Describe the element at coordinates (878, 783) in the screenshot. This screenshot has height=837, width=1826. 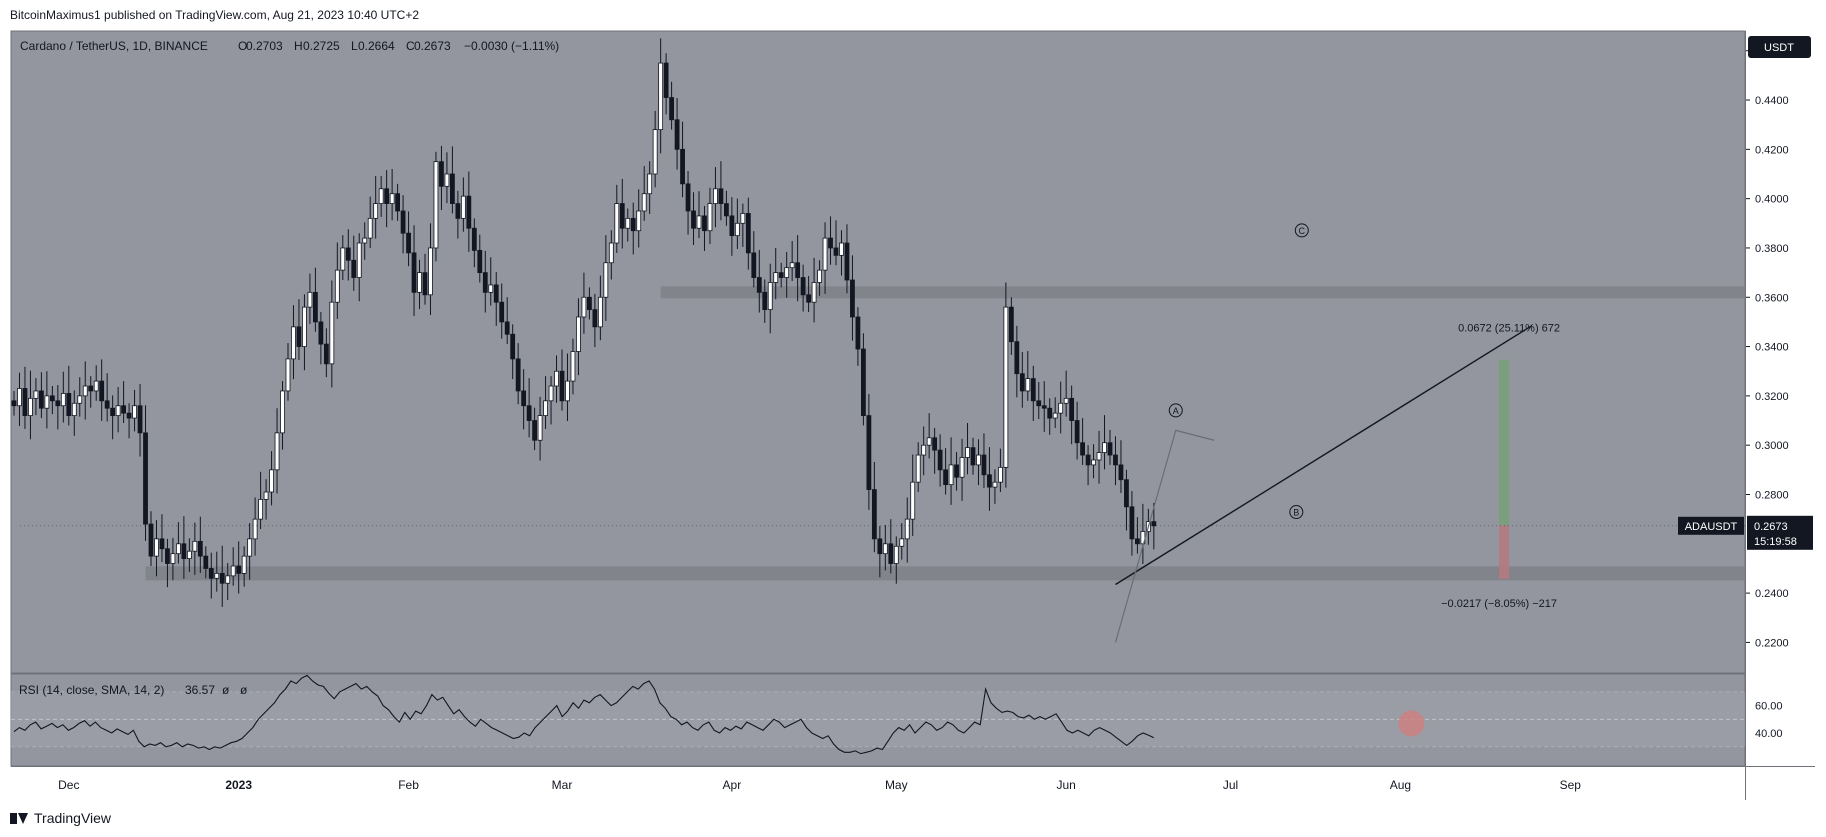
I see `time-axis` at that location.